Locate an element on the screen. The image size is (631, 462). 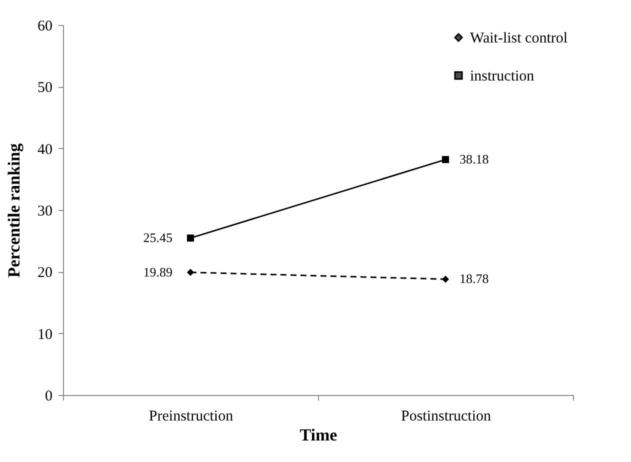
x-tick-label: Preinstruction is located at coordinates (191, 416).